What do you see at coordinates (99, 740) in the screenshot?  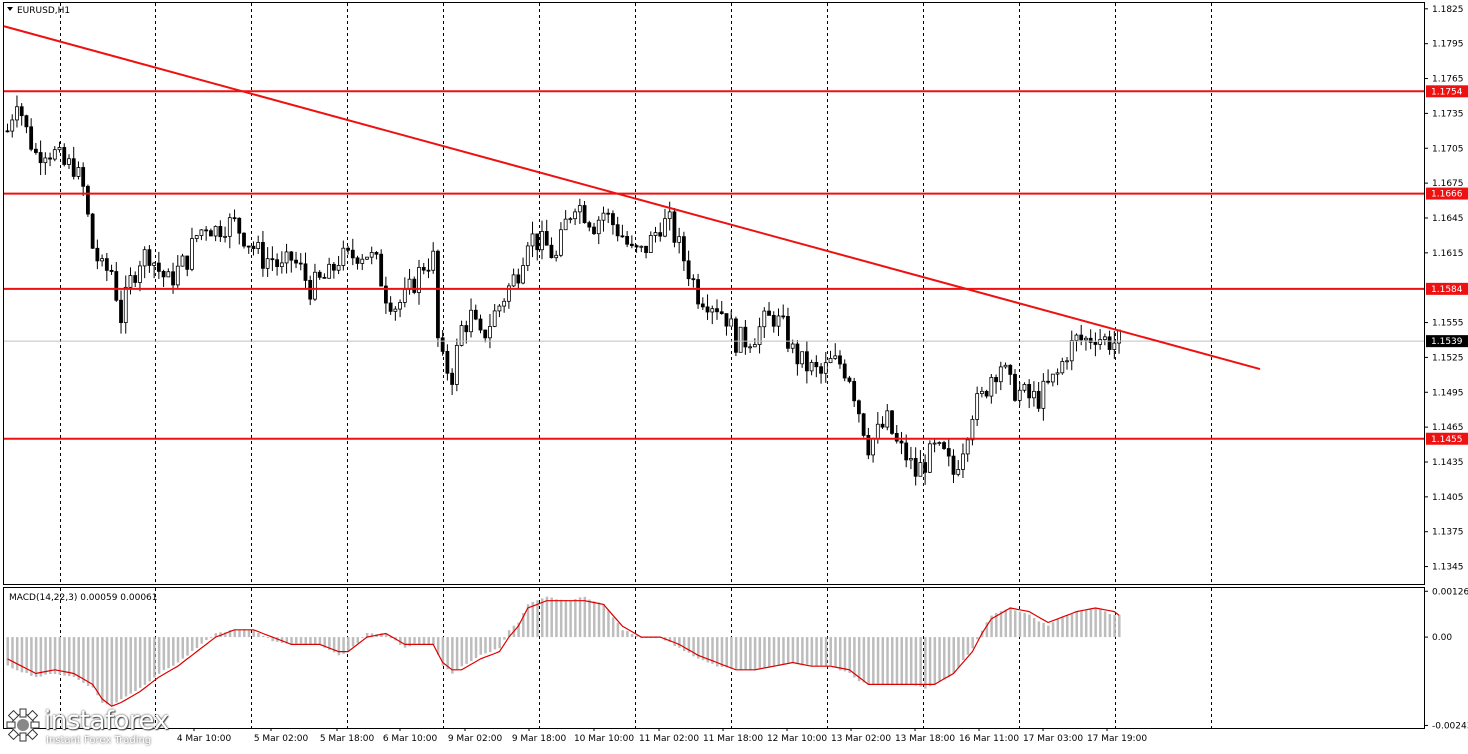 I see `logo-tagline: Instant Forex Trading` at bounding box center [99, 740].